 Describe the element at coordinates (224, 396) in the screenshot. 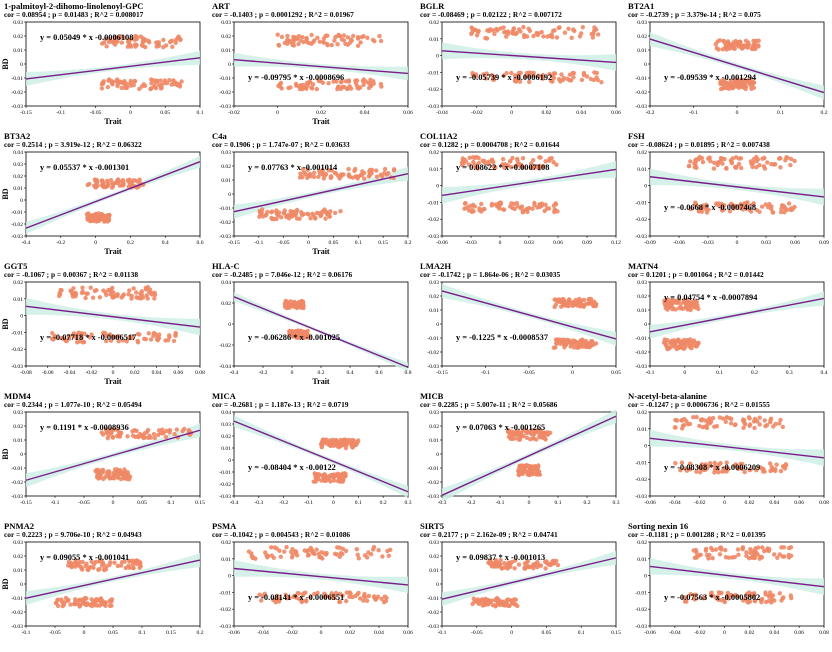

I see `panel-title: MICA` at that location.